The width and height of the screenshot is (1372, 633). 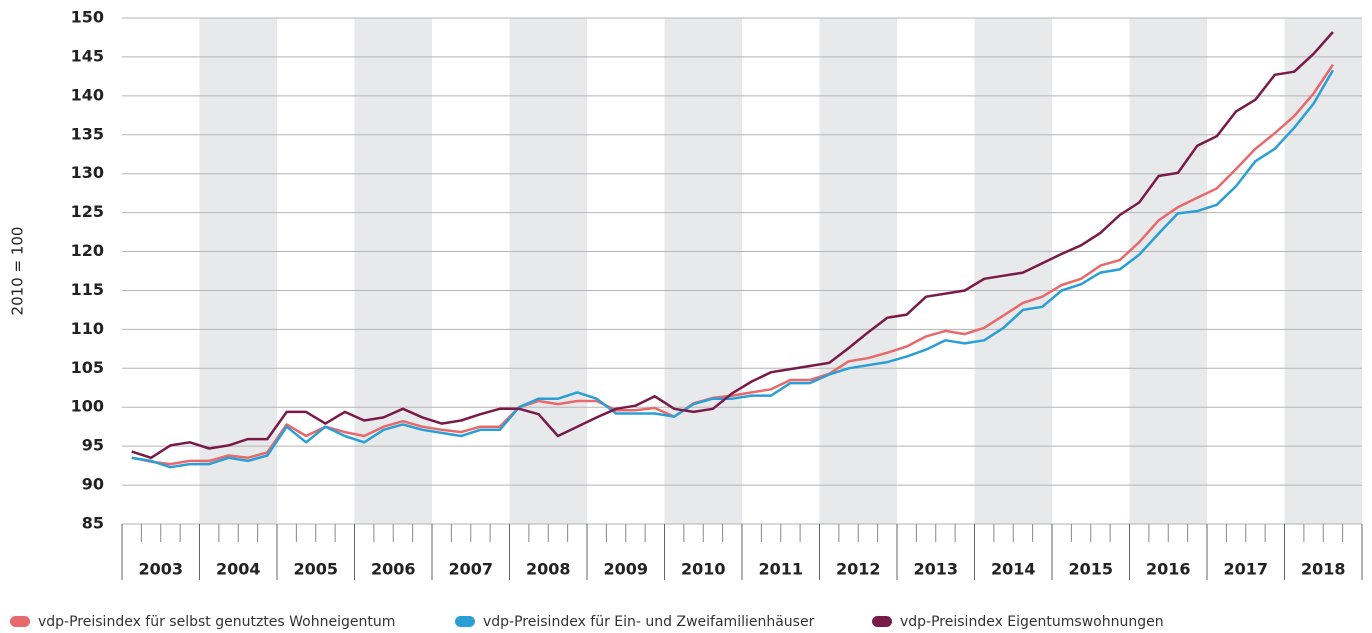 What do you see at coordinates (160, 569) in the screenshot?
I see `x-tick-label: 2003` at bounding box center [160, 569].